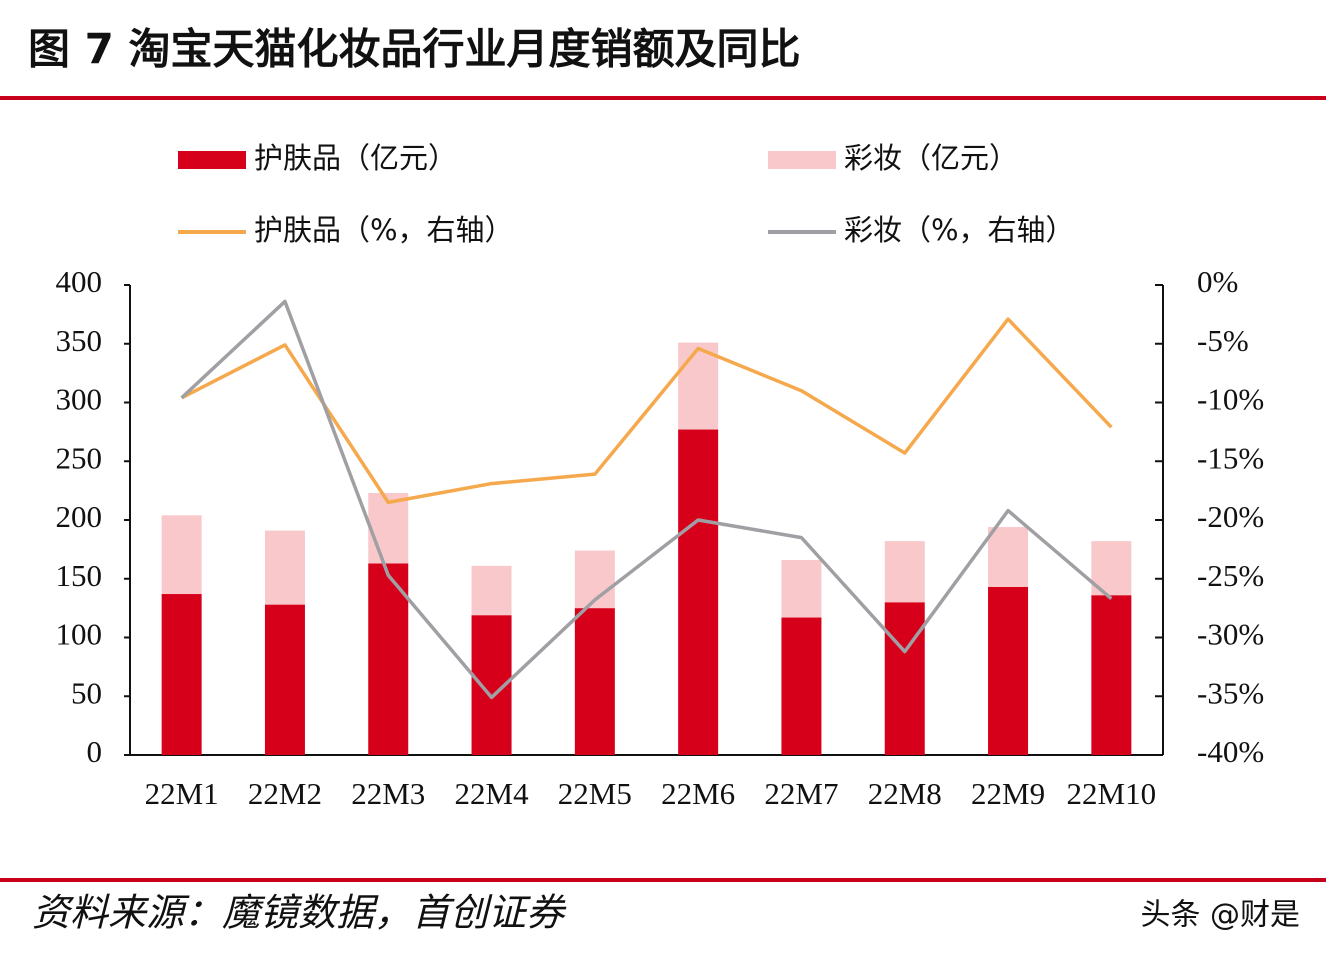 Image resolution: width=1326 pixels, height=960 pixels. I want to click on y2-tick-label: -10%, so click(1230, 399).